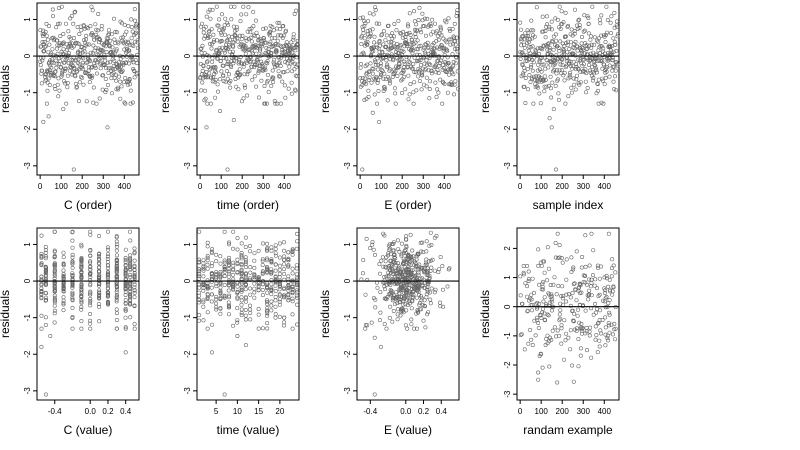 The image size is (800, 450). What do you see at coordinates (187, 280) in the screenshot?
I see `y-tick-label: 0` at bounding box center [187, 280].